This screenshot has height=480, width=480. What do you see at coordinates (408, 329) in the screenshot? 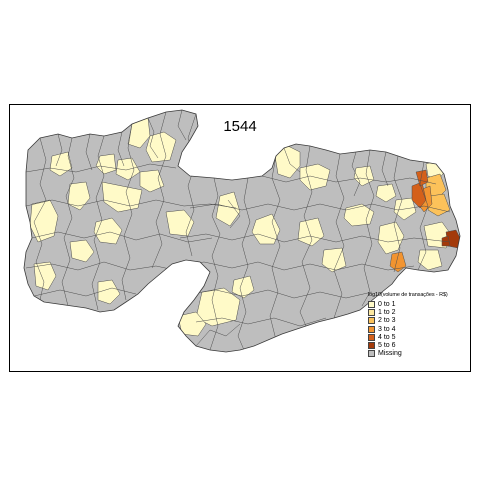
I see `legend-row: 3 to 4` at bounding box center [408, 329].